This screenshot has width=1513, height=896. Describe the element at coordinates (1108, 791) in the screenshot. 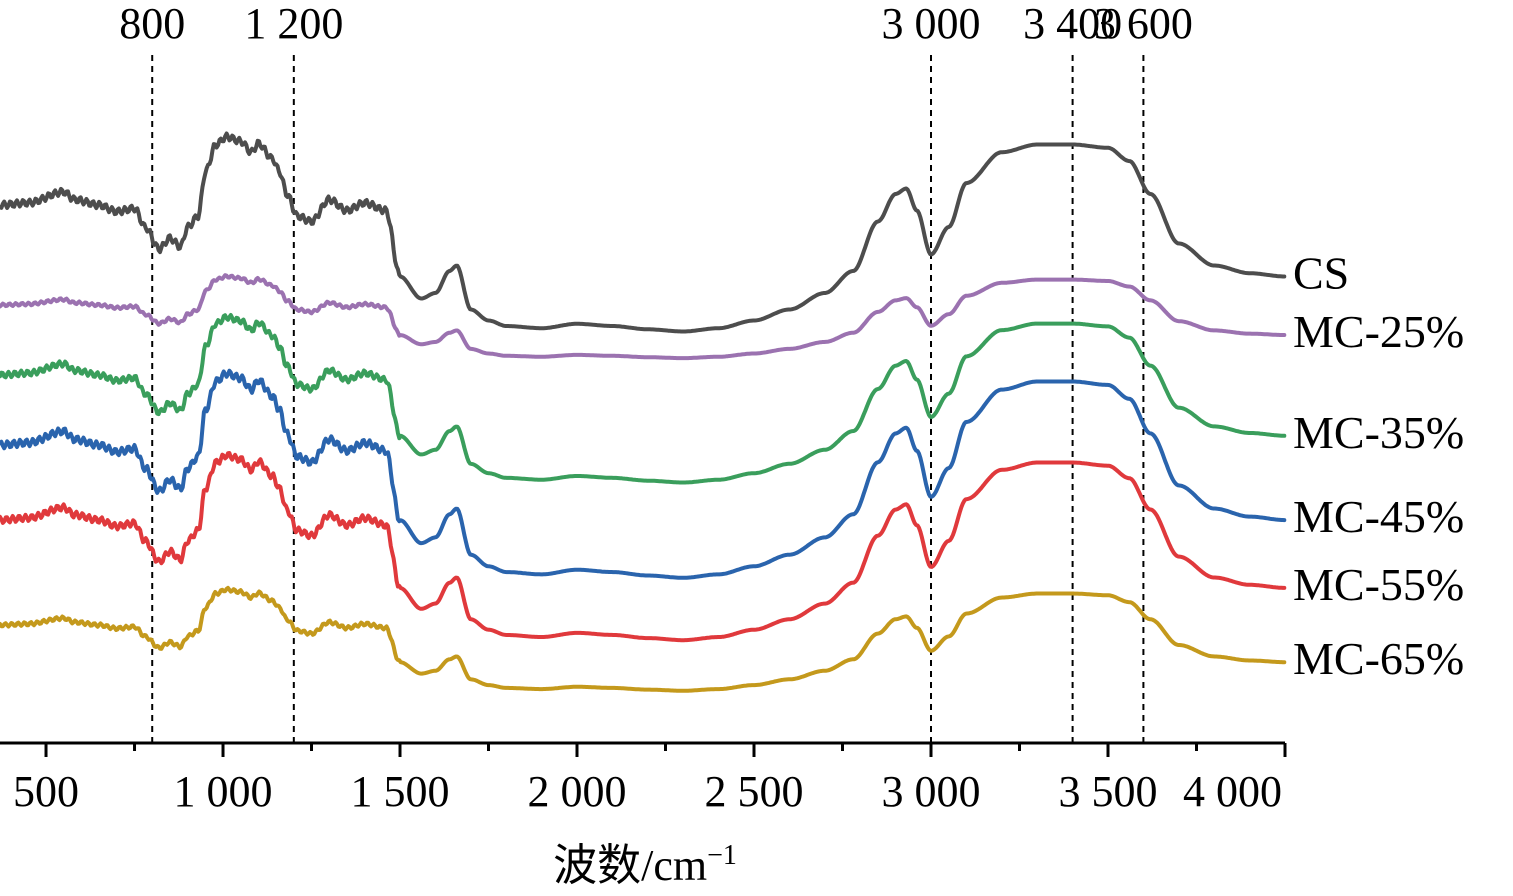

I see `x-tick-label: 3 500` at that location.